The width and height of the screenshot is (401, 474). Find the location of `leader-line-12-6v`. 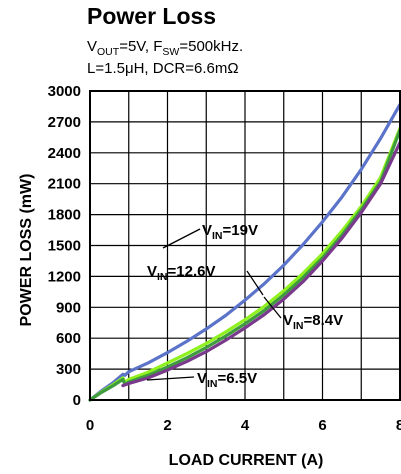

leader-line-12-6v is located at coordinates (255, 283).